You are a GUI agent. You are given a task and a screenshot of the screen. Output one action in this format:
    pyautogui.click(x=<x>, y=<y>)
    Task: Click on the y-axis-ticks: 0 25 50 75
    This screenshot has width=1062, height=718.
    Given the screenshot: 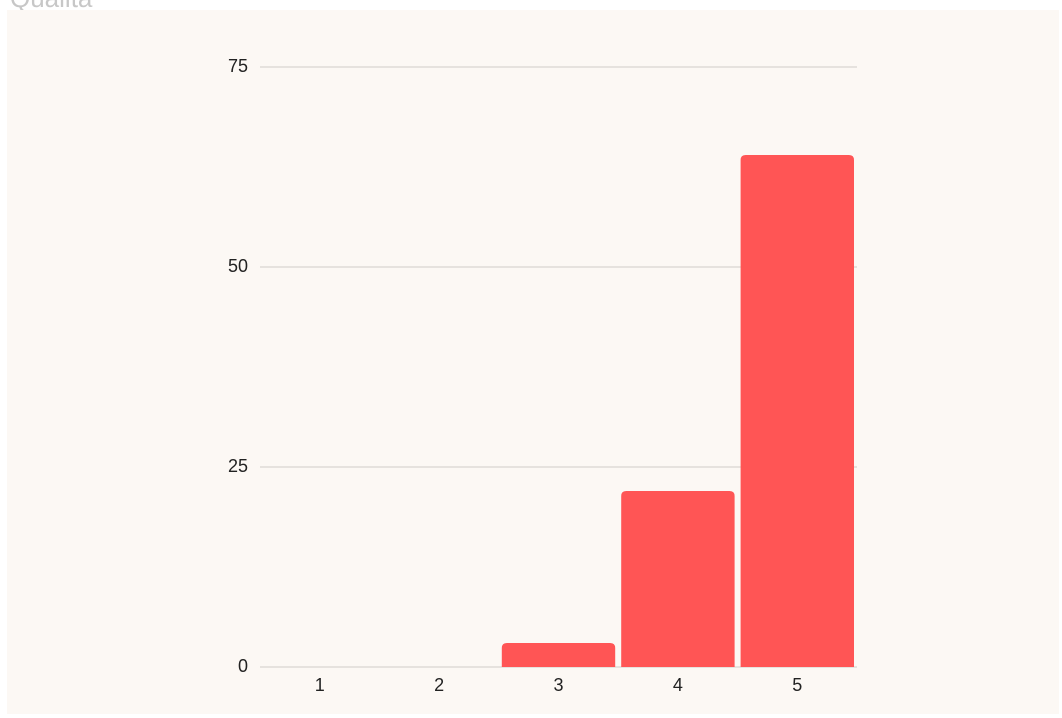 What is the action you would take?
    pyautogui.click(x=238, y=366)
    